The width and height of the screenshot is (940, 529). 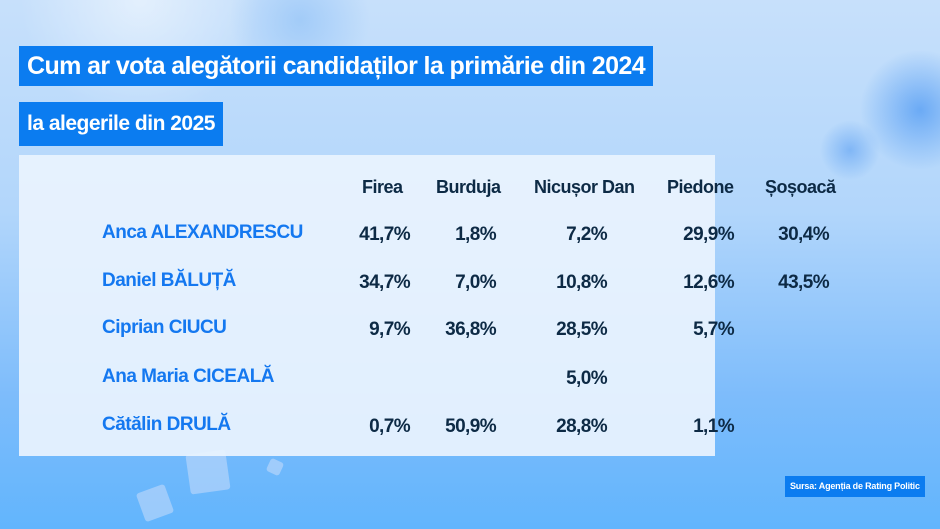 What do you see at coordinates (587, 234) in the screenshot?
I see `table-cell: 7,2%` at bounding box center [587, 234].